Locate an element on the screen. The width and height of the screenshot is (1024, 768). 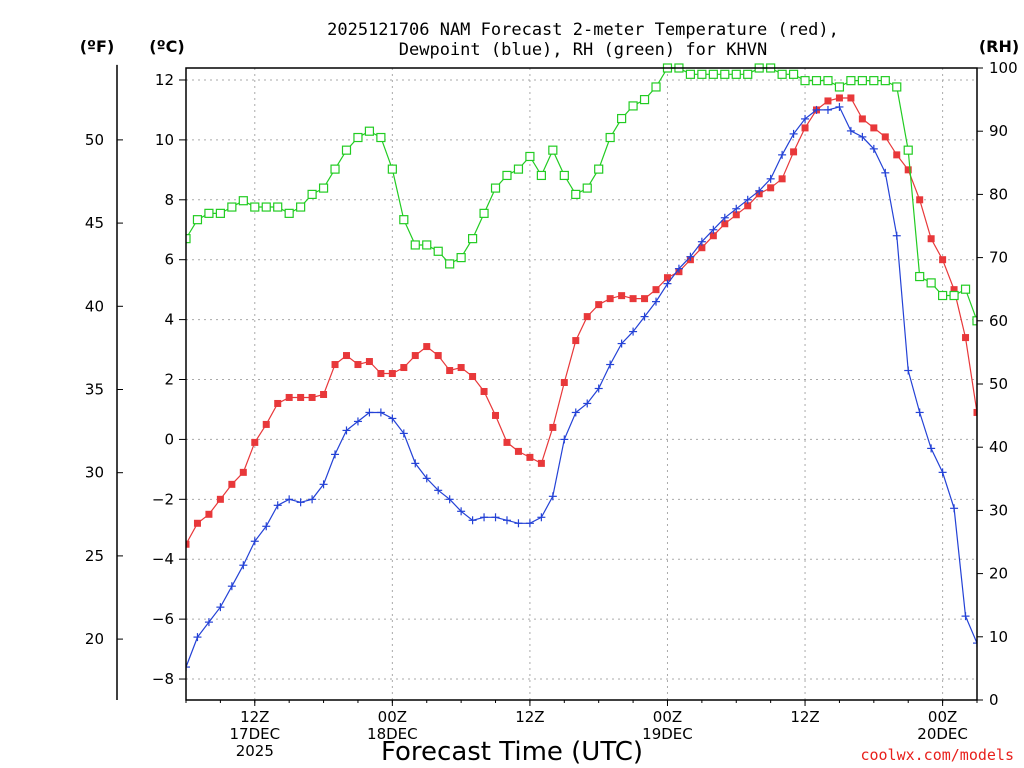
chart-title-line2: Dewpoint (blue), RH (green) for KHVN is located at coordinates (583, 50).